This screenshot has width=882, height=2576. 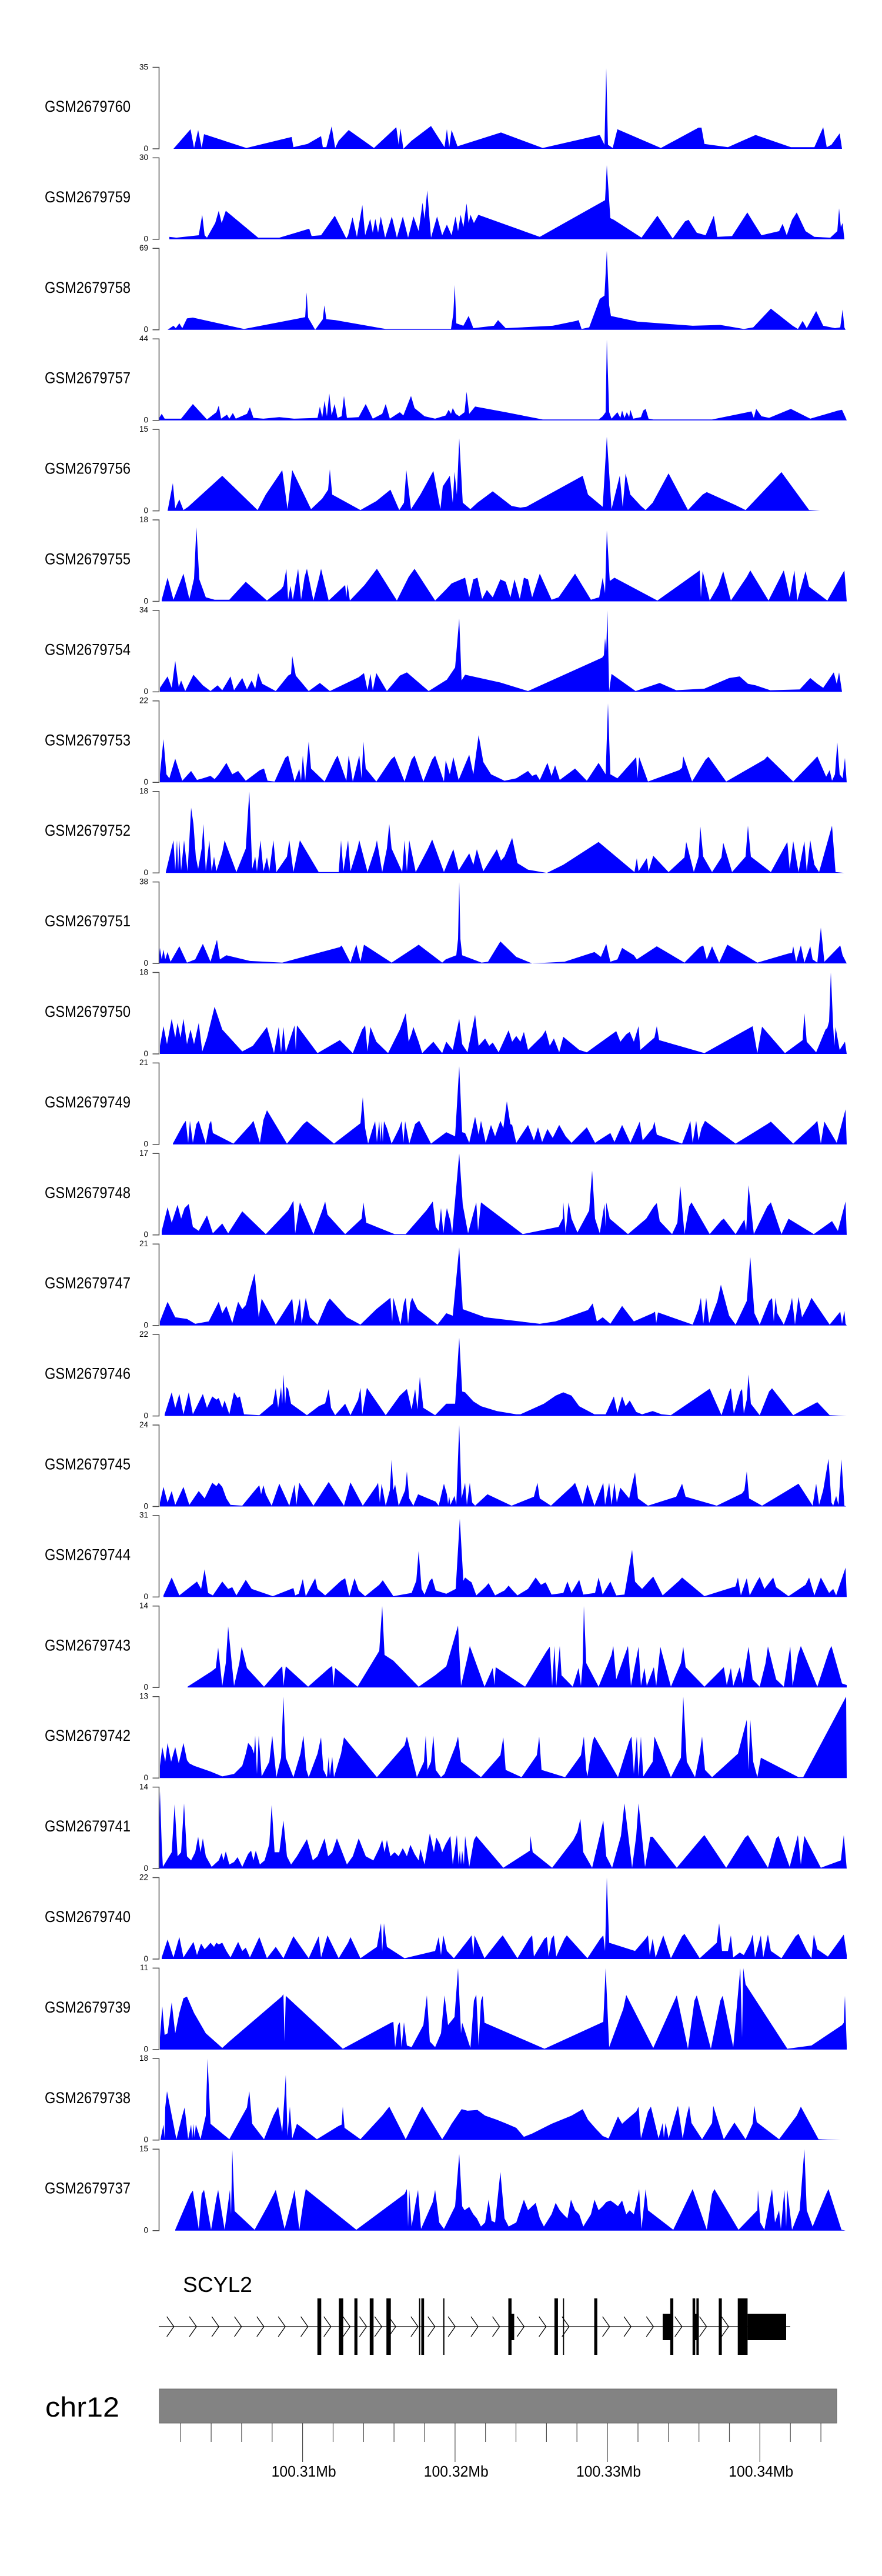 I want to click on svg-text: 100.32Mb, so click(x=456, y=2471).